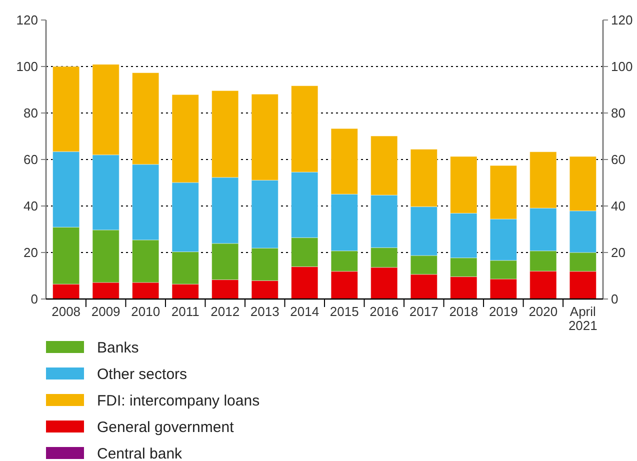 Image resolution: width=637 pixels, height=461 pixels. What do you see at coordinates (265, 311) in the screenshot?
I see `x-tick-label: 2013` at bounding box center [265, 311].